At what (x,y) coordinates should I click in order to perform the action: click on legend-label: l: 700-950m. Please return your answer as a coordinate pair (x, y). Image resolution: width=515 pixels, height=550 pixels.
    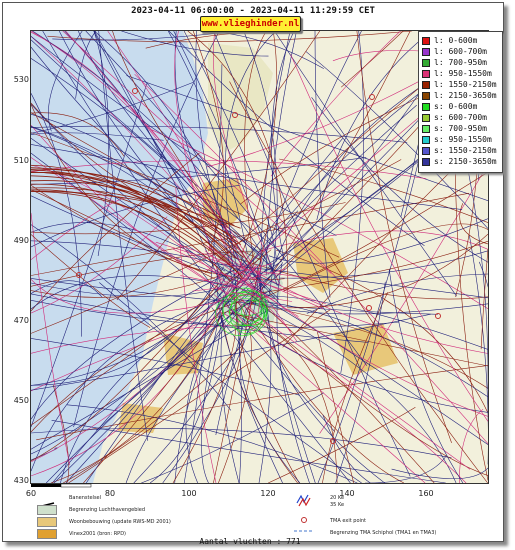
    Looking at the image, I should click on (460, 62).